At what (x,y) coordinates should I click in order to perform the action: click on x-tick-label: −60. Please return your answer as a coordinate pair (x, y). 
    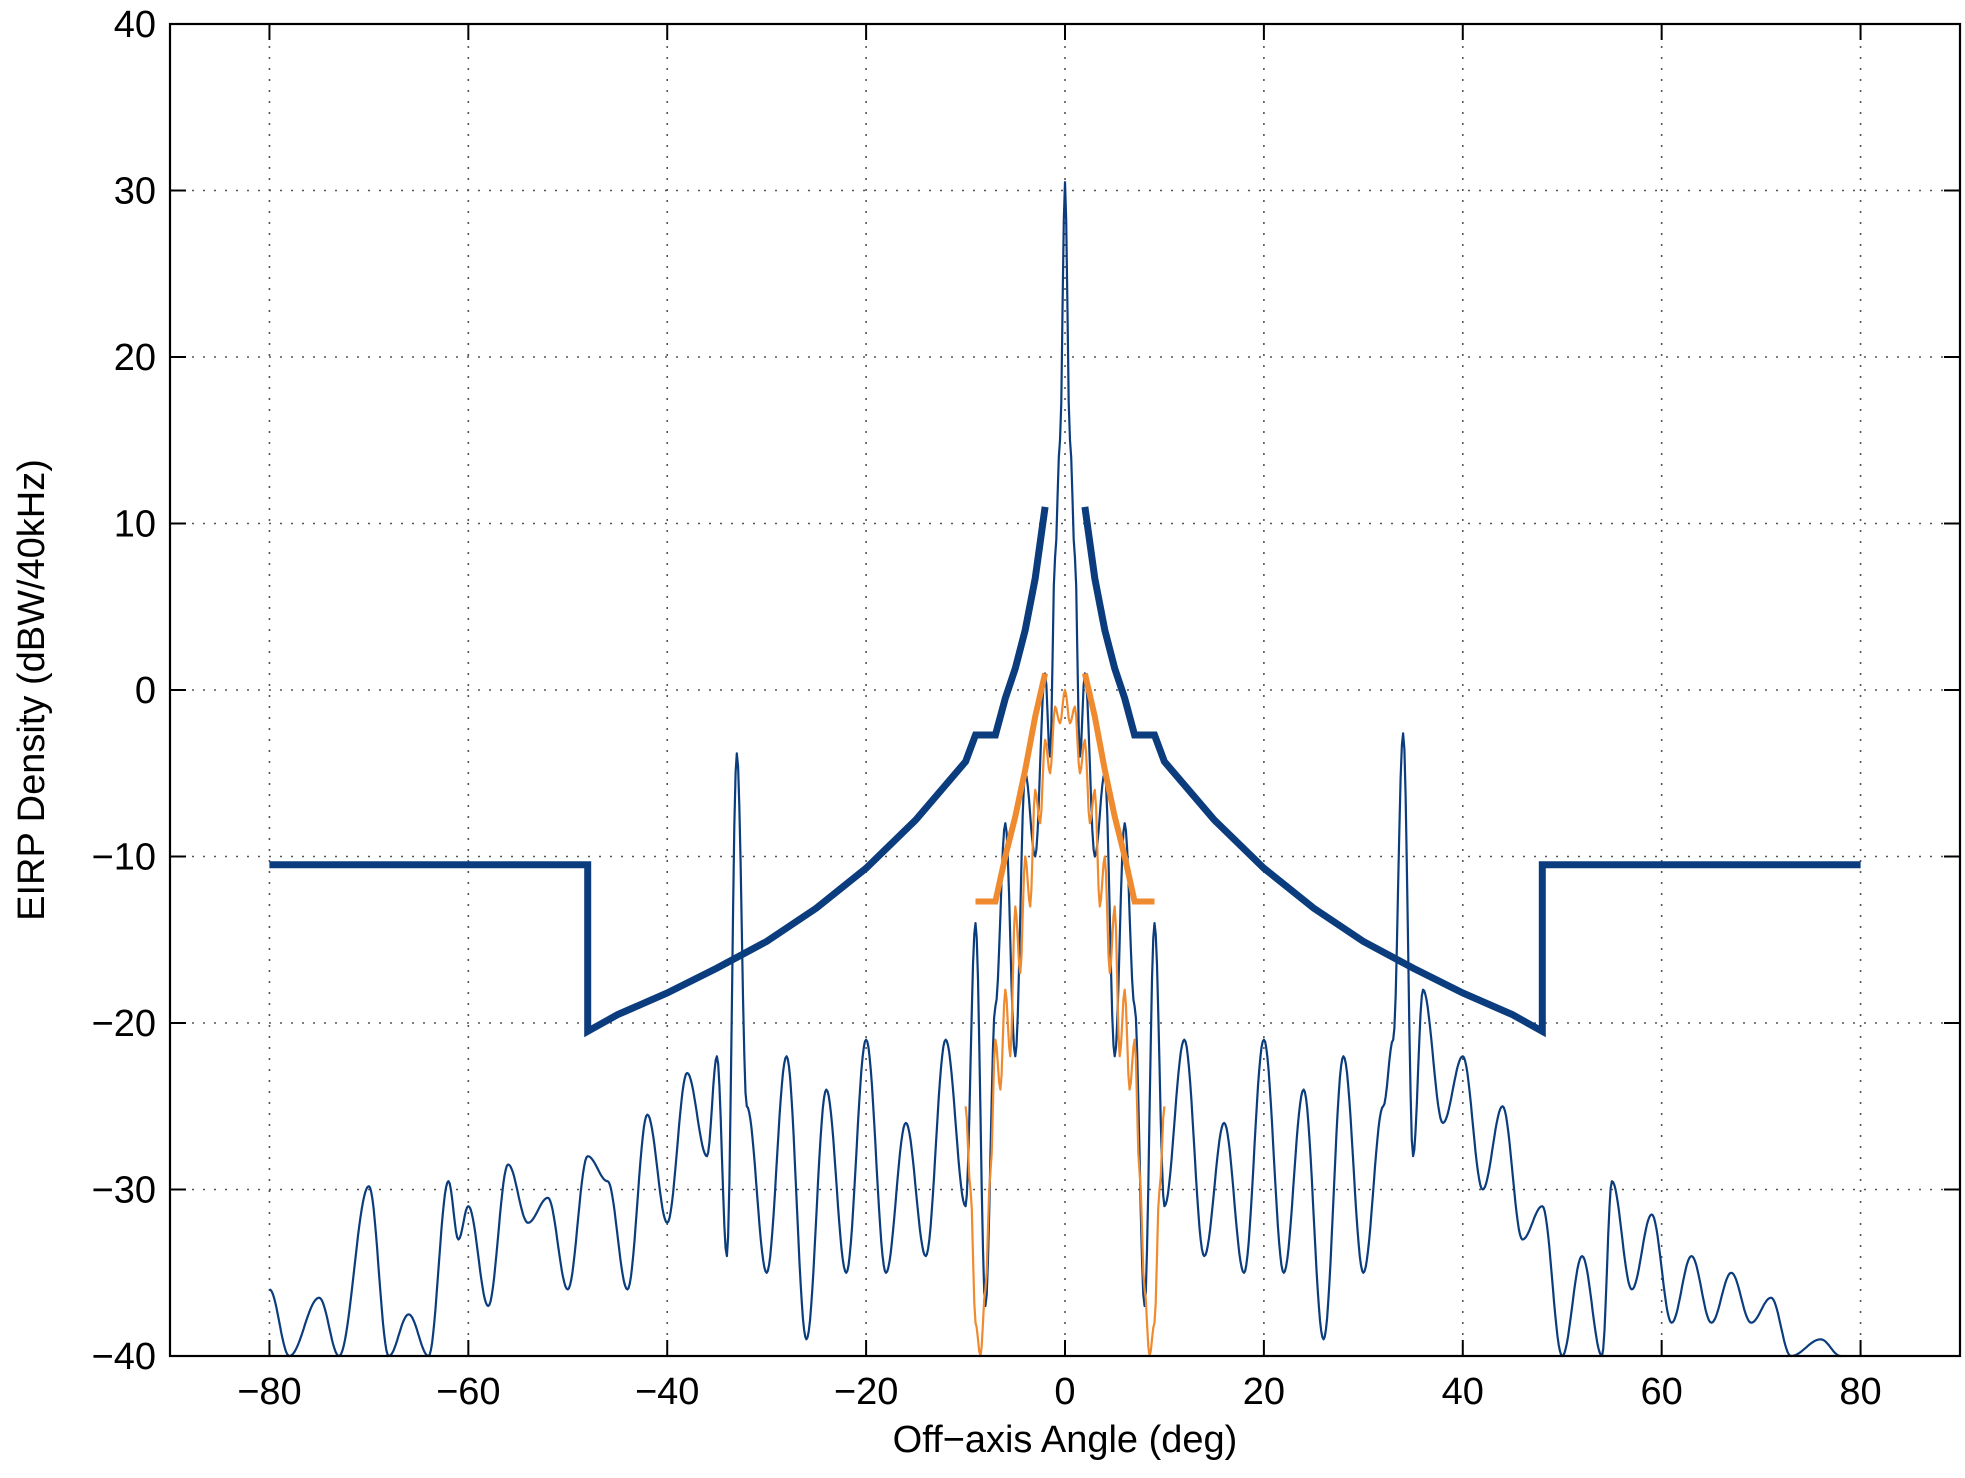
    Looking at the image, I should click on (468, 1392).